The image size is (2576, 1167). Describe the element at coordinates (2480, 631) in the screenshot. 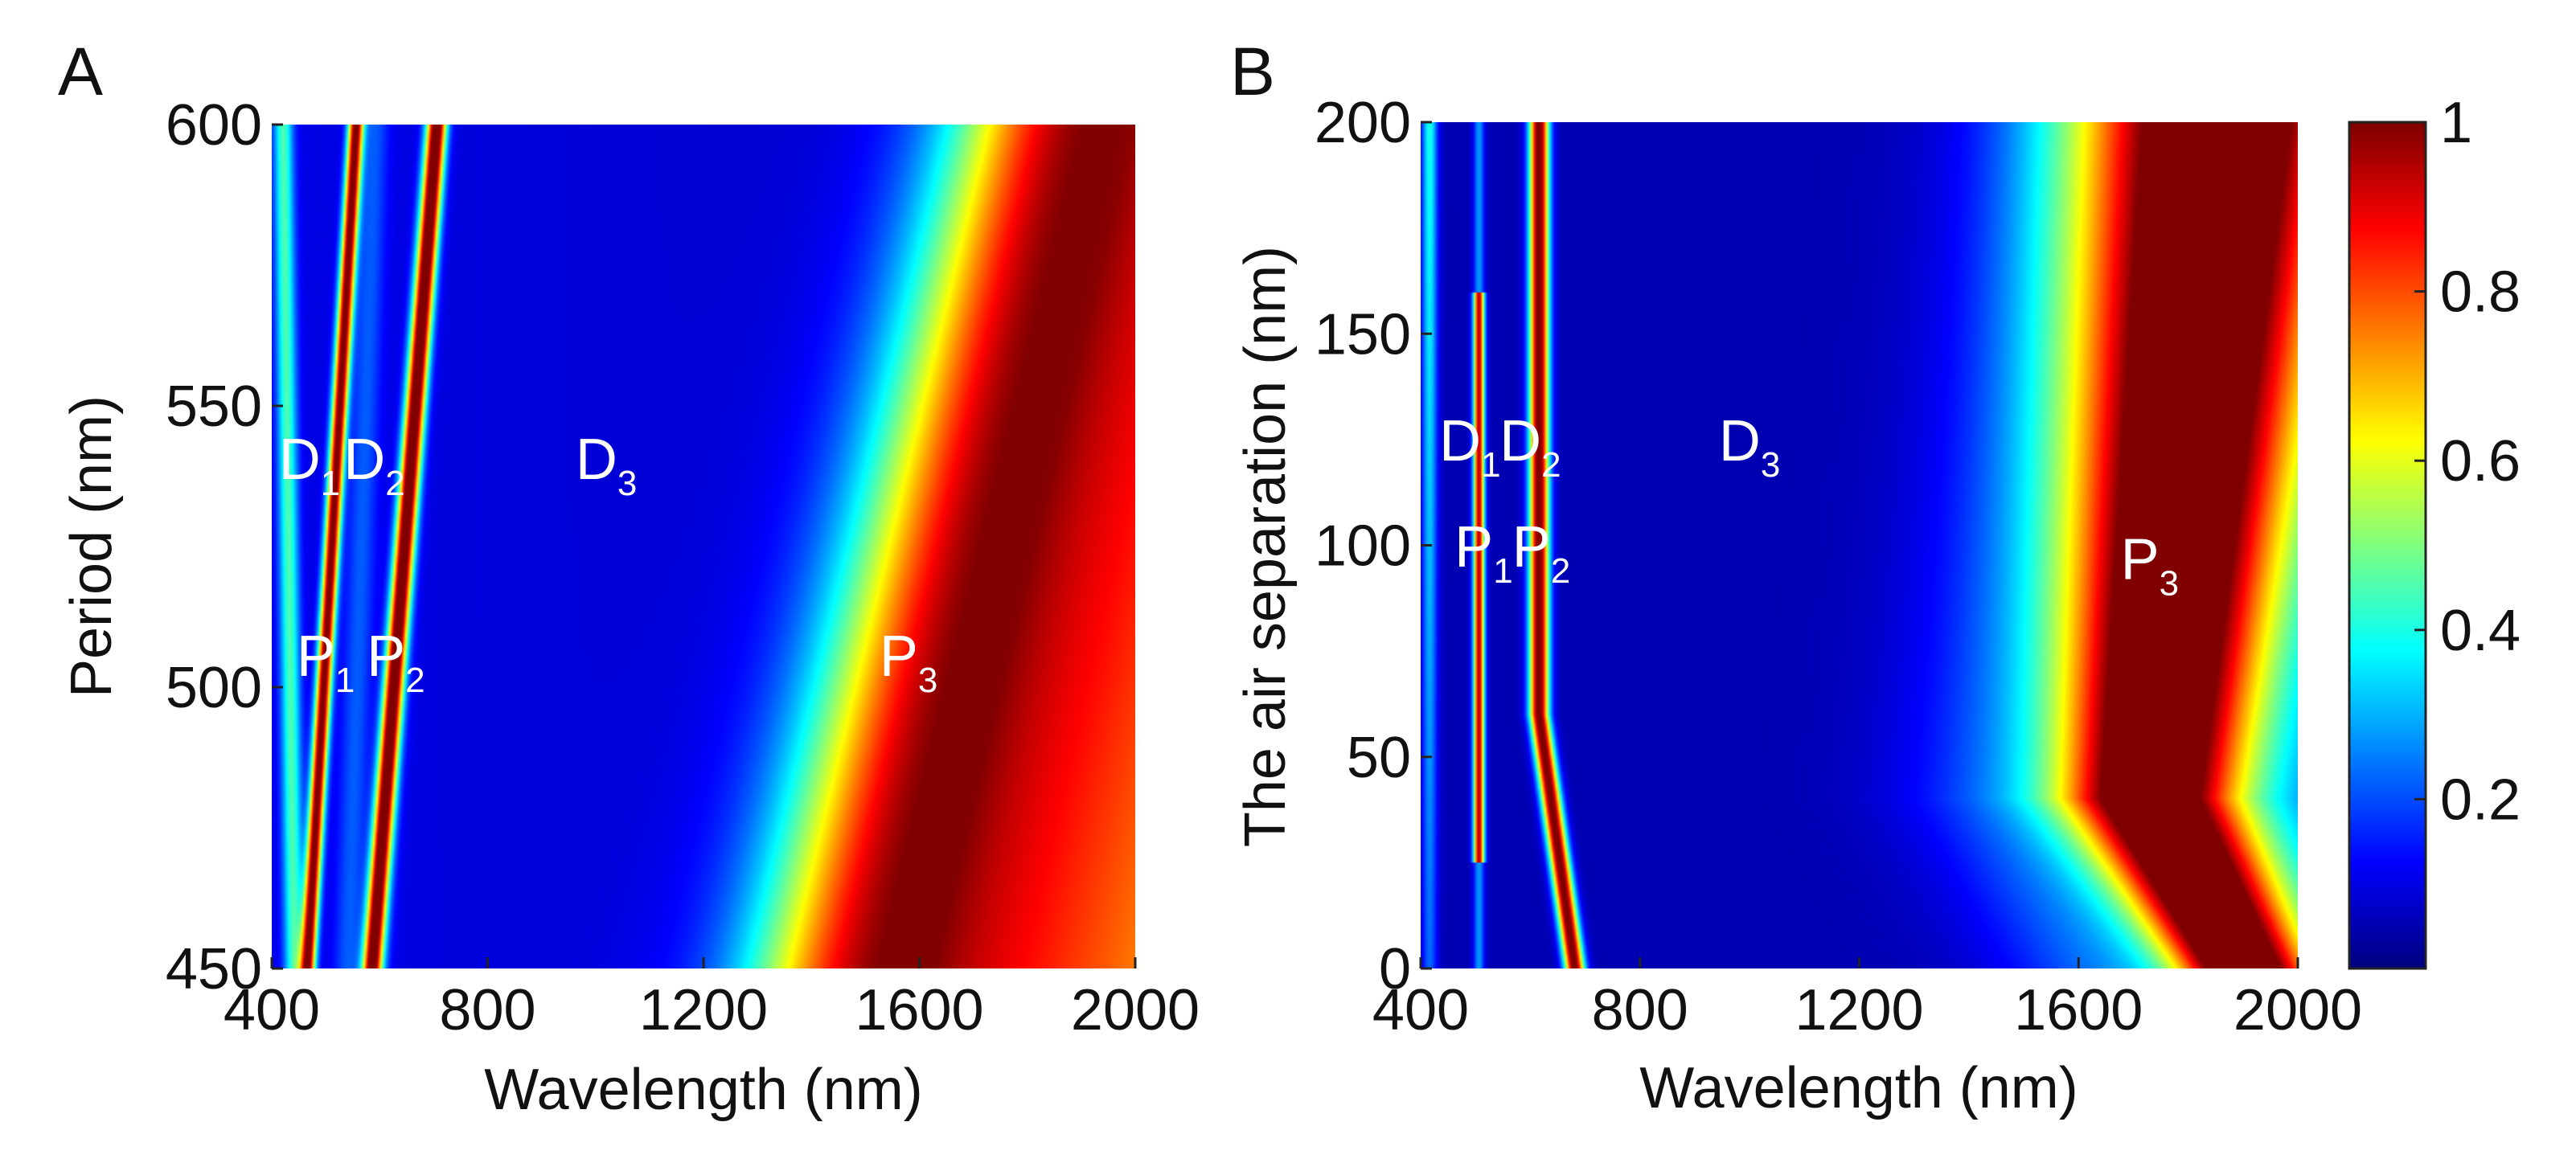

I see `colorbar-tick-label: 0.4` at that location.